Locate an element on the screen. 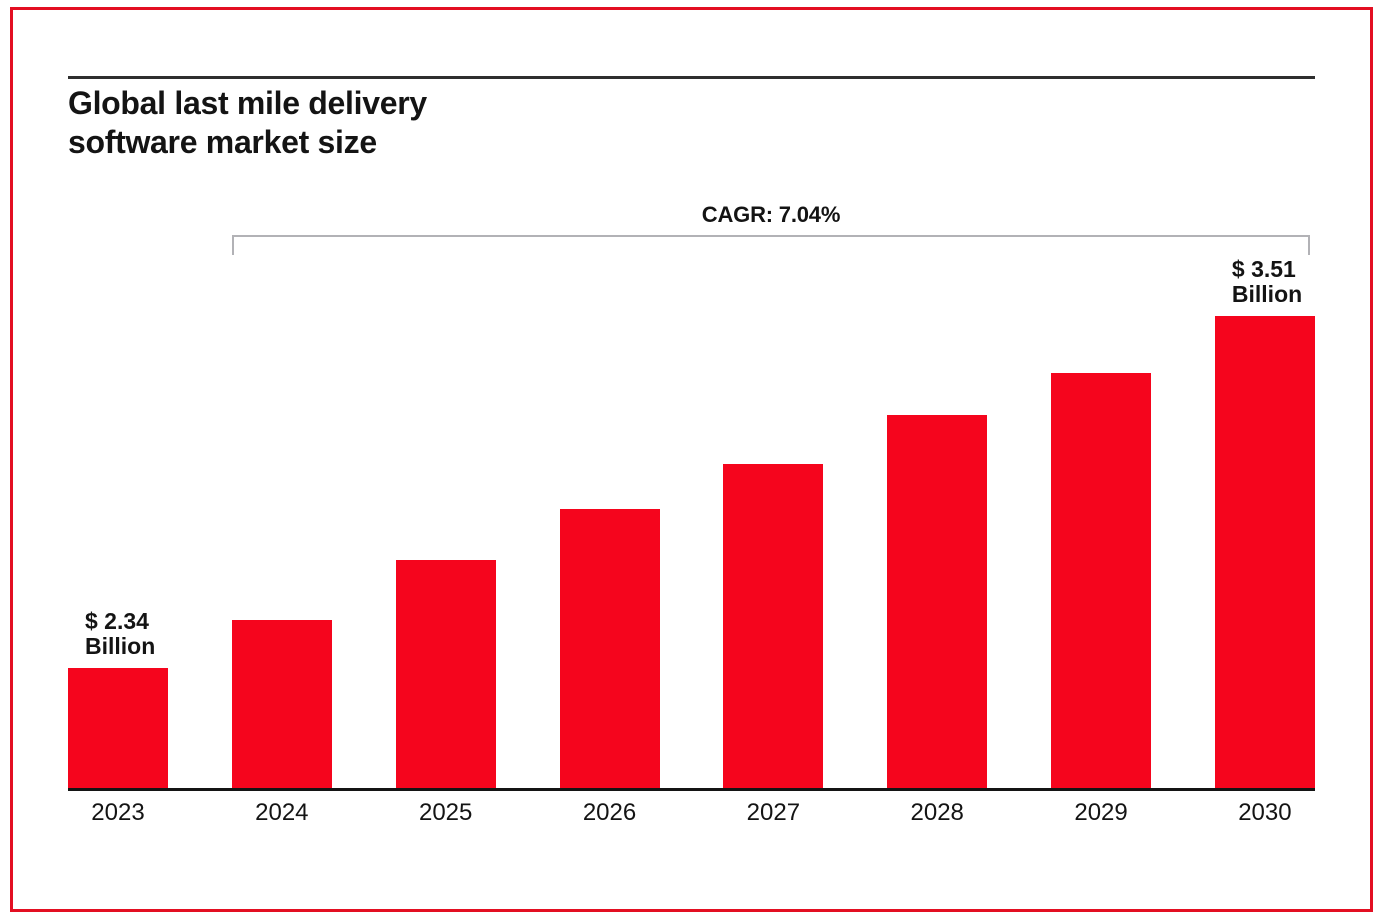  x-tick-2026: 2026 is located at coordinates (609, 812).